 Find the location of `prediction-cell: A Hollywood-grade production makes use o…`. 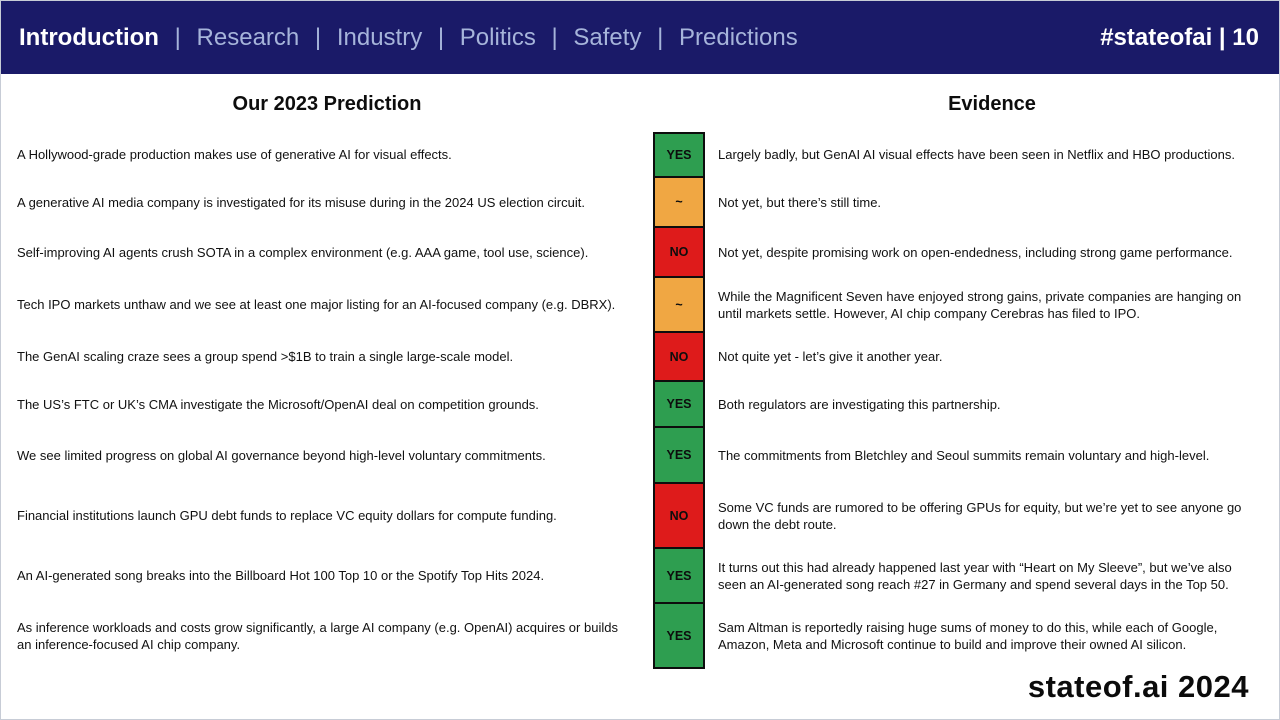

prediction-cell: A Hollywood-grade production makes use o… is located at coordinates (234, 154).